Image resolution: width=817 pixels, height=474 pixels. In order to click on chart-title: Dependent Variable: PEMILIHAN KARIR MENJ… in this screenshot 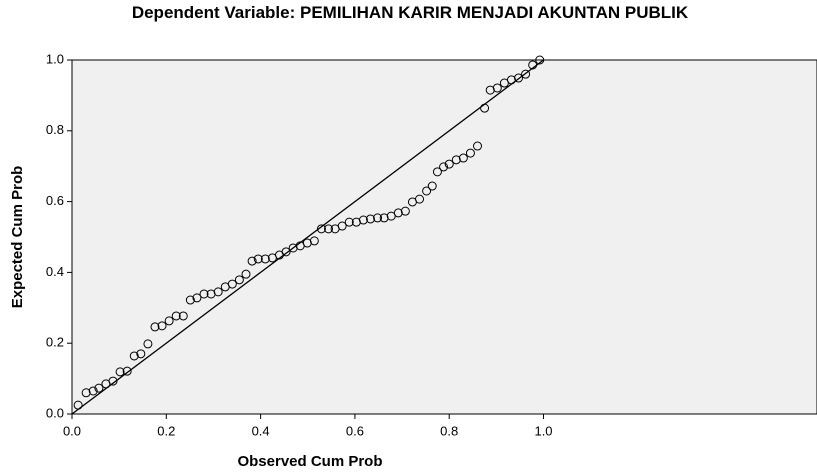, I will do `click(410, 12)`.